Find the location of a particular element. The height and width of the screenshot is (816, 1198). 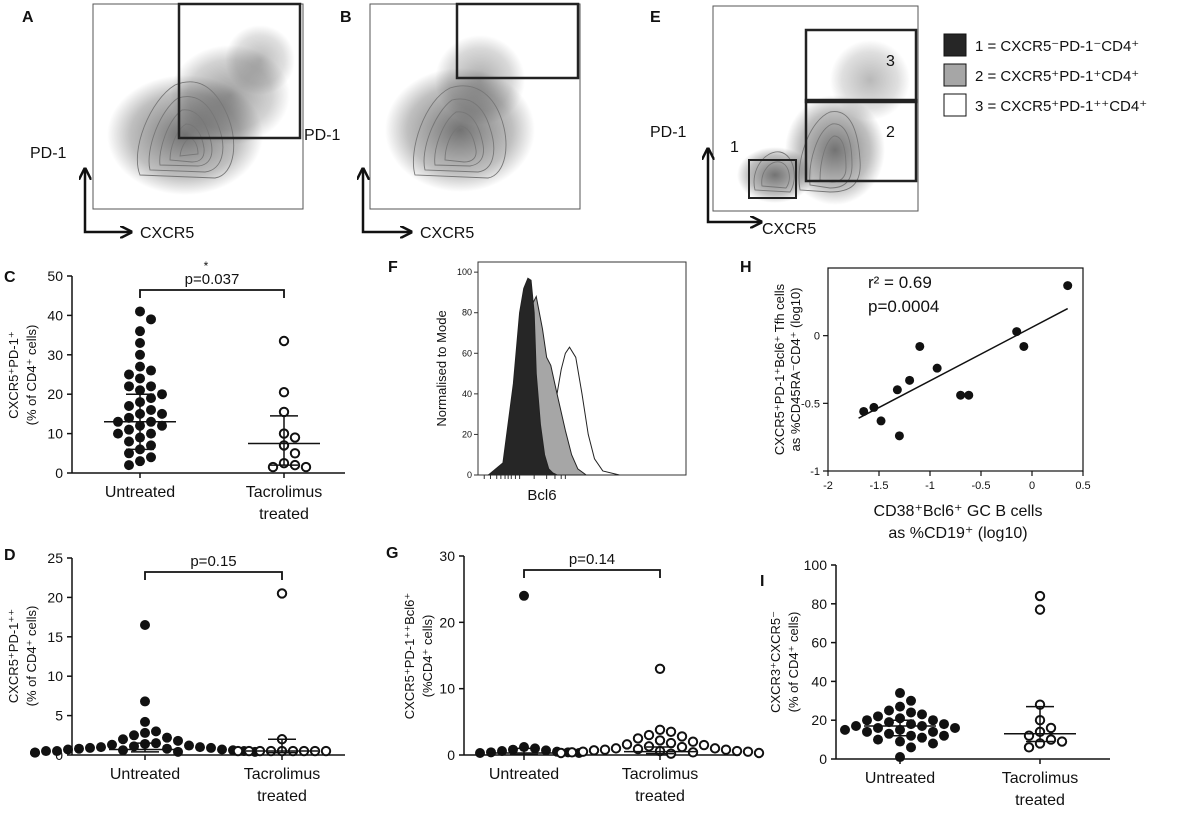

flow-plot-a: PD-1 CXCR5 is located at coordinates (167, 122).